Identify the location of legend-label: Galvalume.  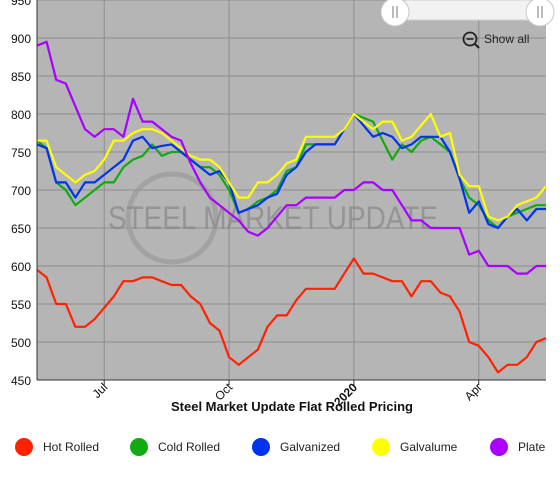
(429, 447).